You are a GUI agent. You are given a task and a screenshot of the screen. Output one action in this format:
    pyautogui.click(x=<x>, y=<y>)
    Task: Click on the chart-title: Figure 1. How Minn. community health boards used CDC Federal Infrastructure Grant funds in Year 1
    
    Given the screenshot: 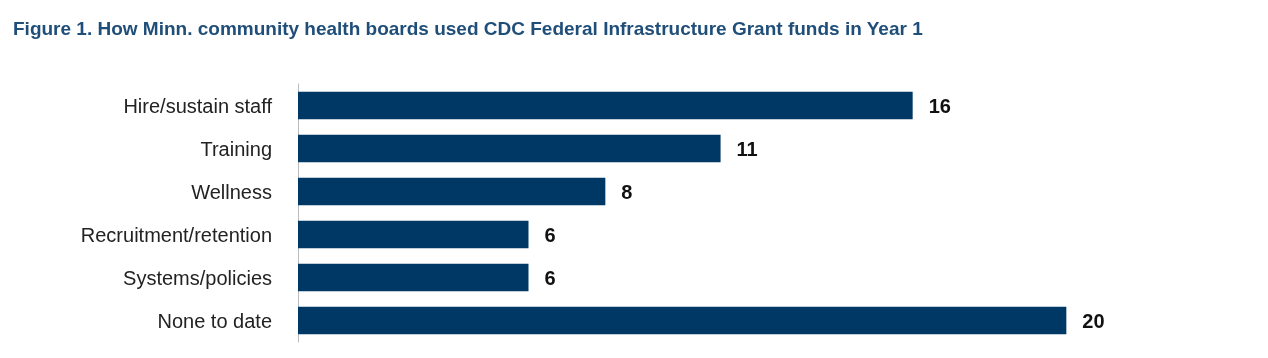 What is the action you would take?
    pyautogui.click(x=468, y=28)
    